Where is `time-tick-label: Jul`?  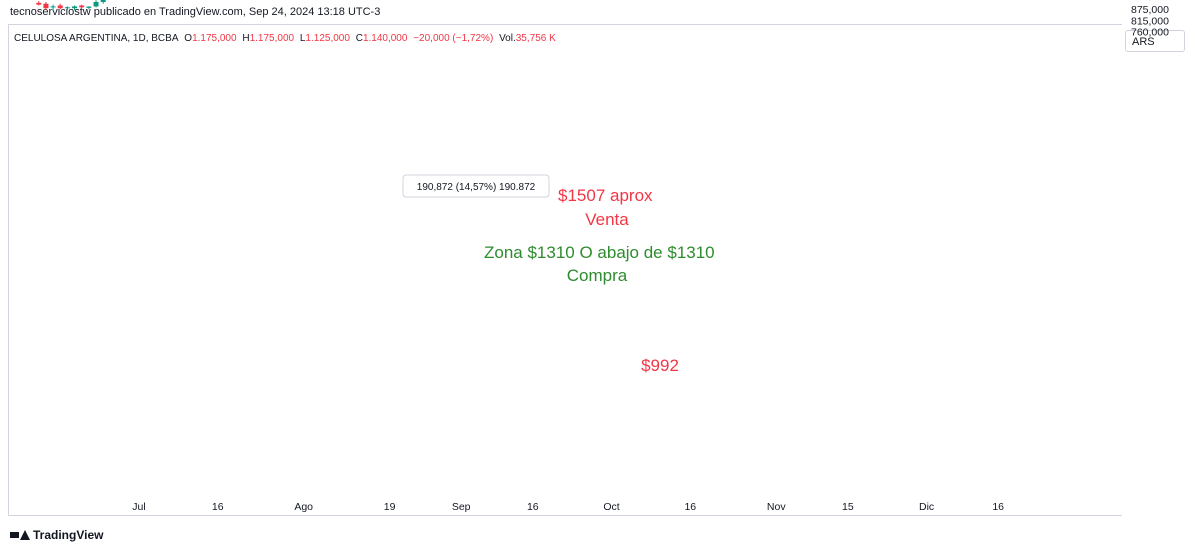
time-tick-label: Jul is located at coordinates (138, 507).